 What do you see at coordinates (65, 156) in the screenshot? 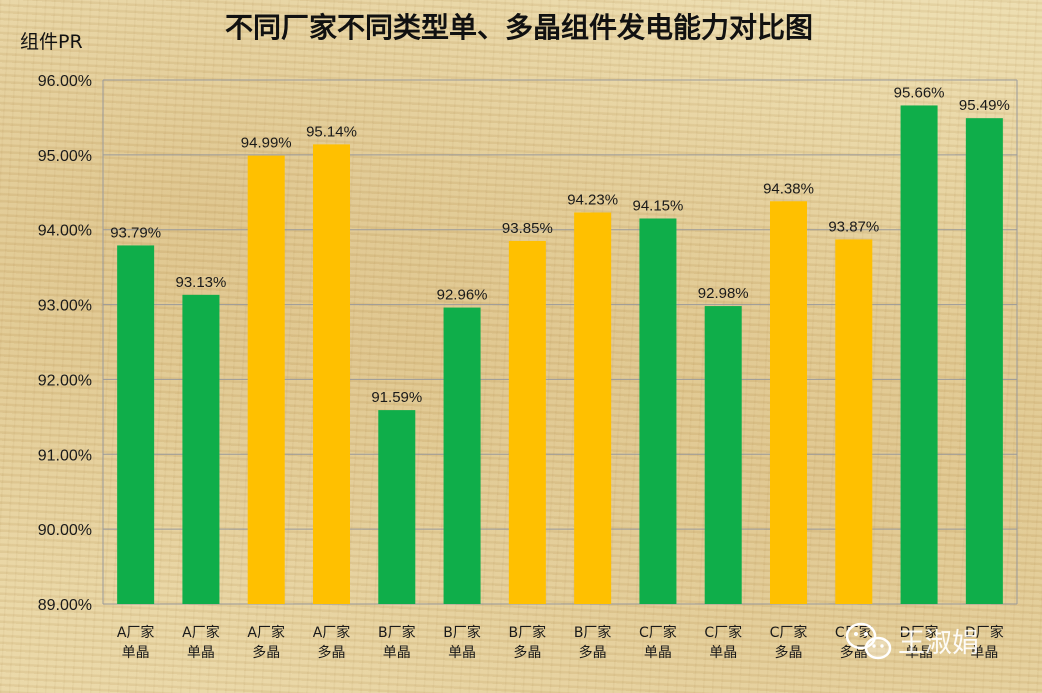
I see `y-tick-label: 95.00%` at bounding box center [65, 156].